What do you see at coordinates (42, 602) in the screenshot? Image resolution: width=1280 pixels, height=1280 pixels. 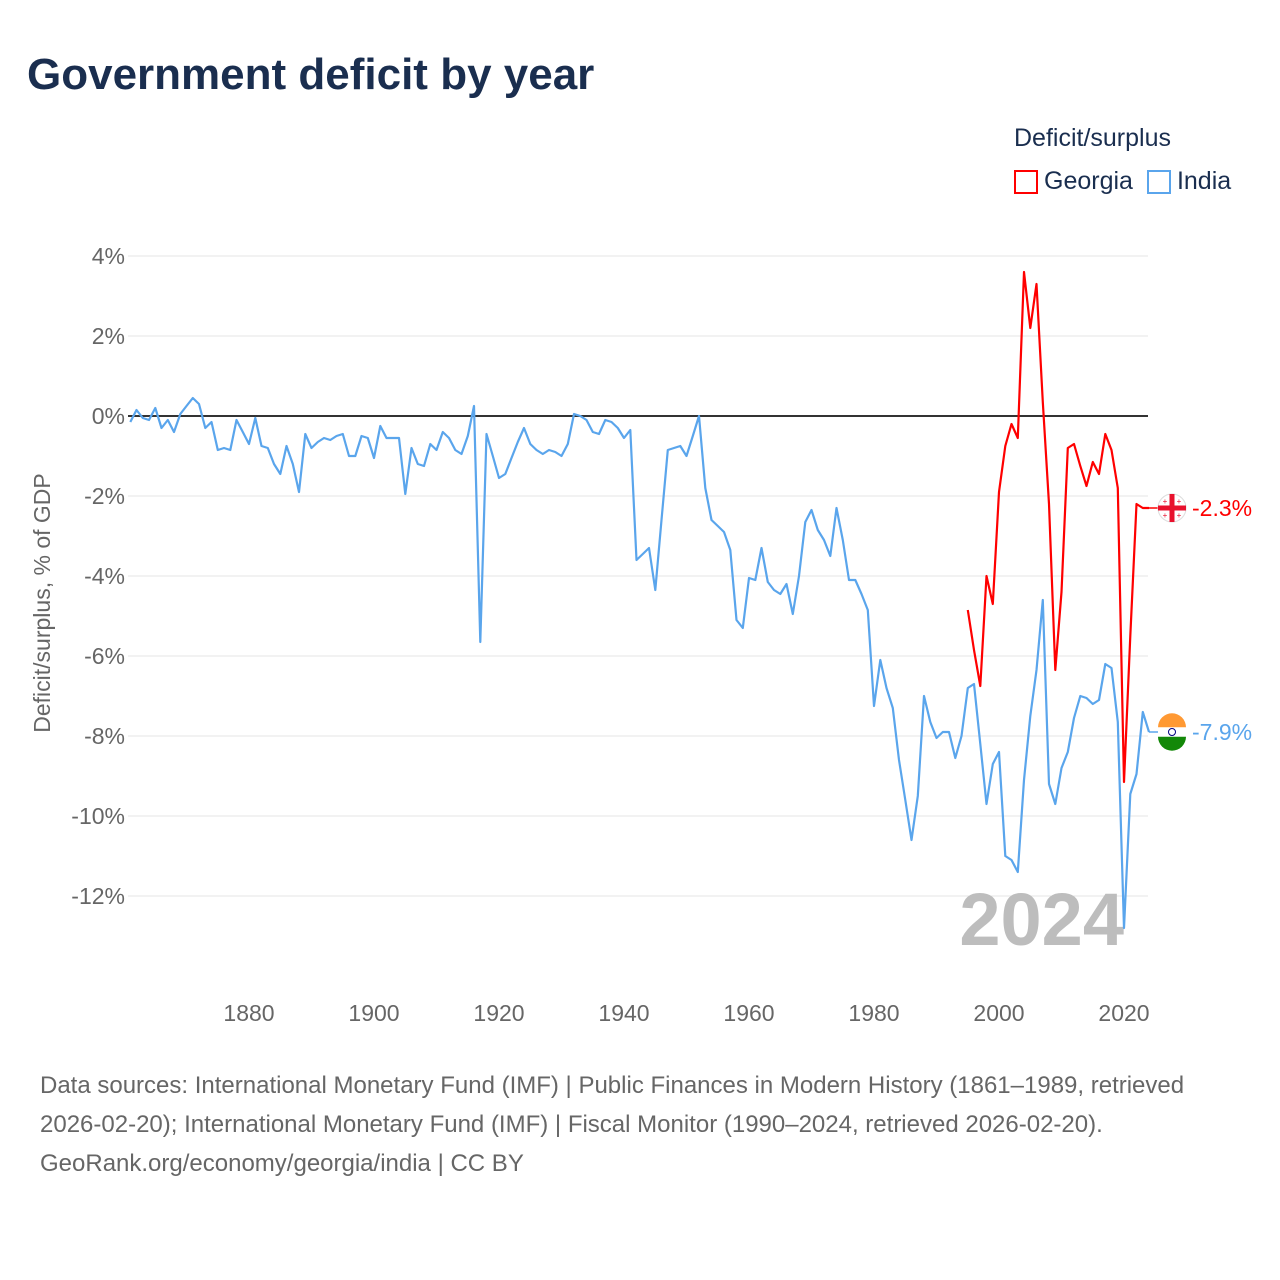 I see `y-axis-label: Deficit/surplus, % of GDP` at bounding box center [42, 602].